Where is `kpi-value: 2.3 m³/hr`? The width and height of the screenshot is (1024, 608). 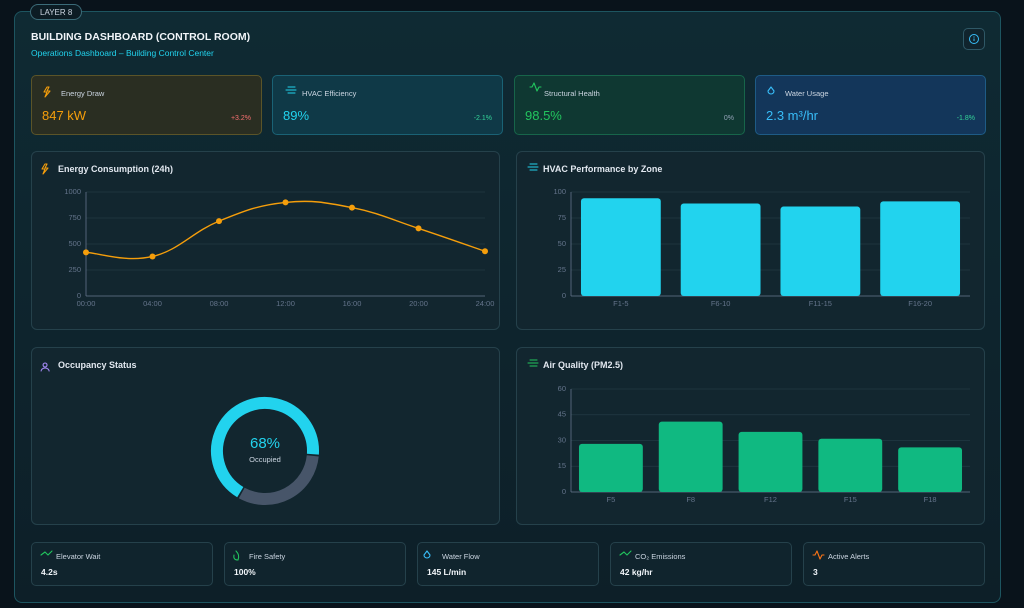 kpi-value: 2.3 m³/hr is located at coordinates (792, 115).